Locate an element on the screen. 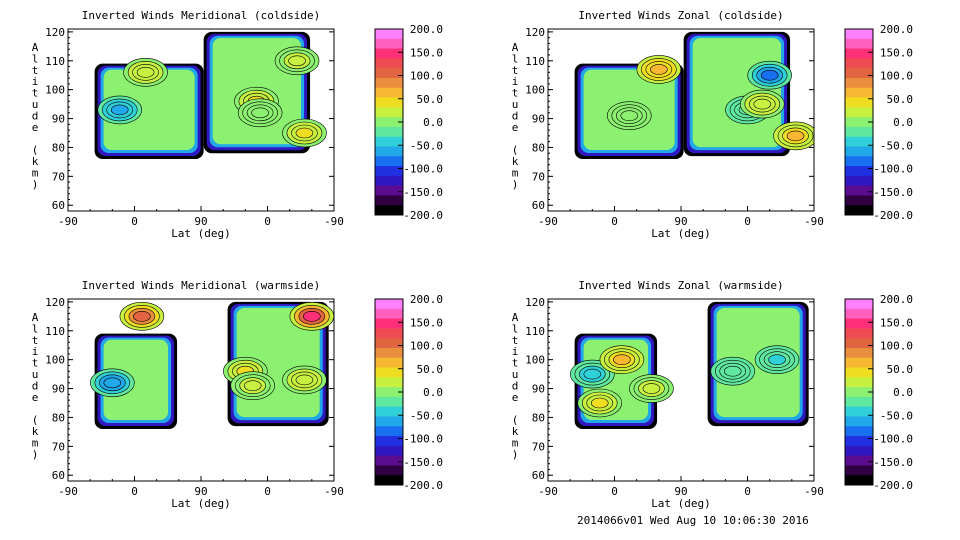 The image size is (960, 540). panel-title: Inverted Winds Meridional (coldside) is located at coordinates (201, 15).